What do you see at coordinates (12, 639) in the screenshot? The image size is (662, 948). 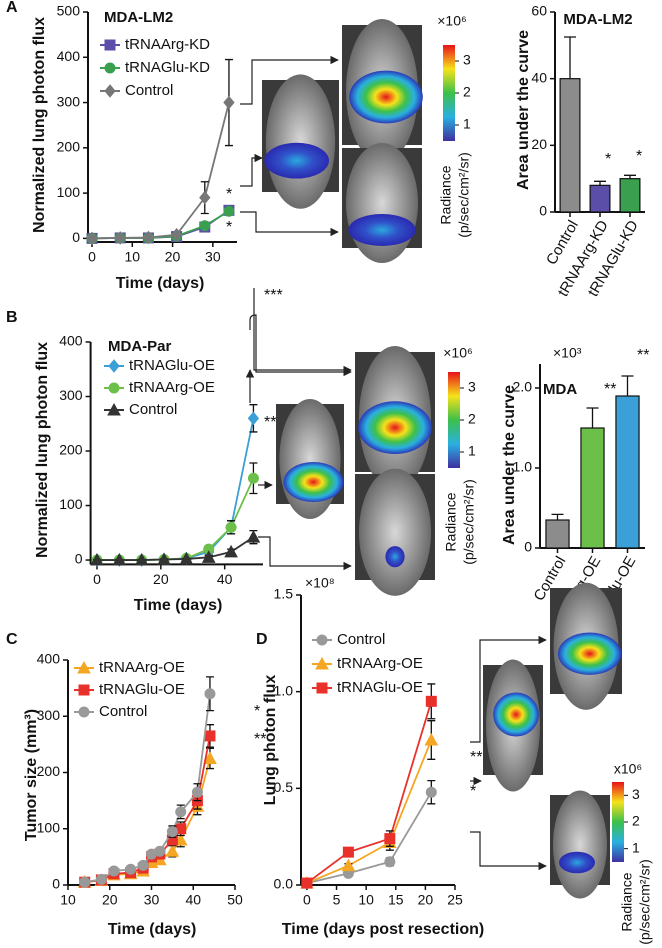 I see `panel-letter: C` at bounding box center [12, 639].